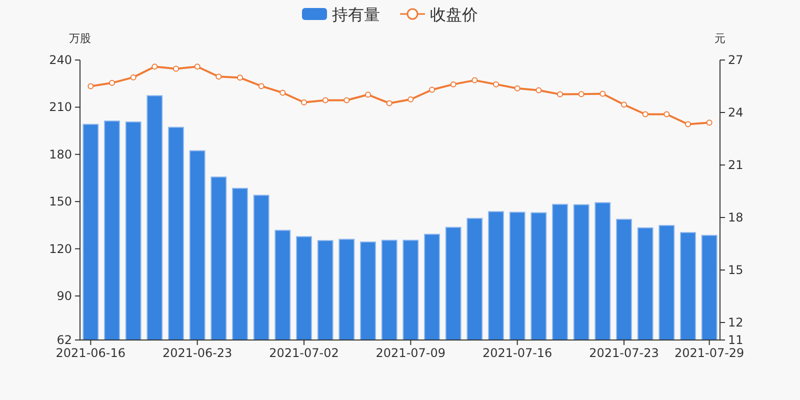 This screenshot has height=400, width=800. Describe the element at coordinates (736, 60) in the screenshot. I see `y2-tick-label: 27` at that location.